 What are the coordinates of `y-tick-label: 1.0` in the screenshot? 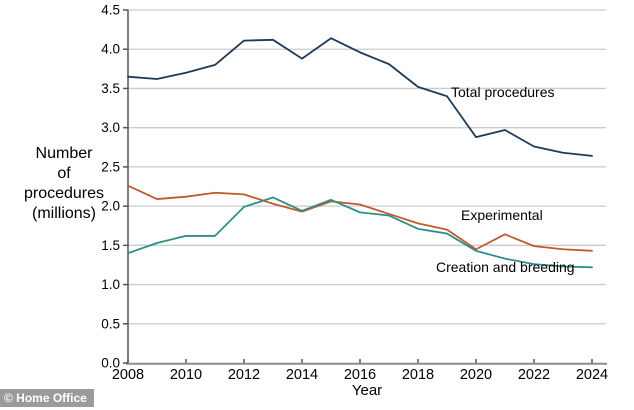 It's located at (110, 284).